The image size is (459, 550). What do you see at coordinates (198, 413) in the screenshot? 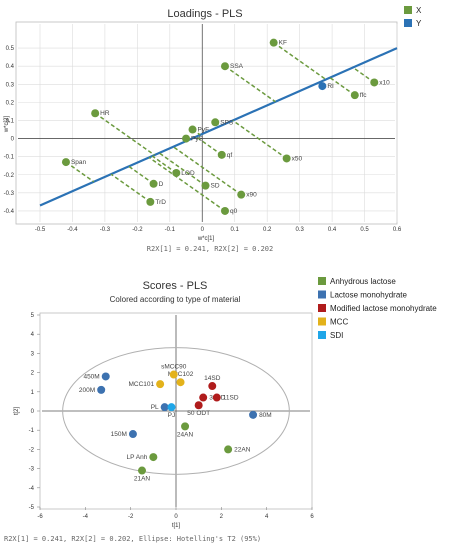
I see `scores-point-label: 50 ODT` at bounding box center [198, 413].